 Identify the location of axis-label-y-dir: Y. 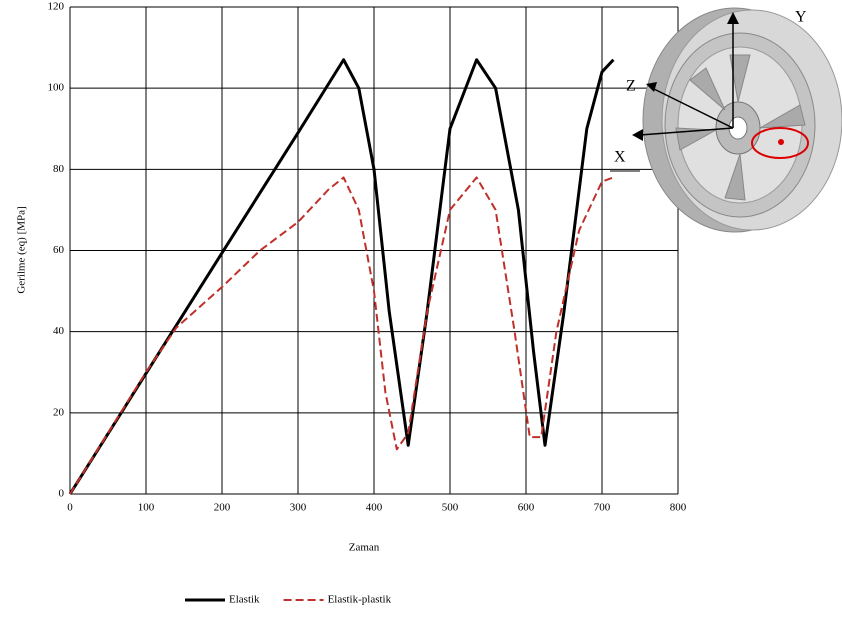
(801, 17).